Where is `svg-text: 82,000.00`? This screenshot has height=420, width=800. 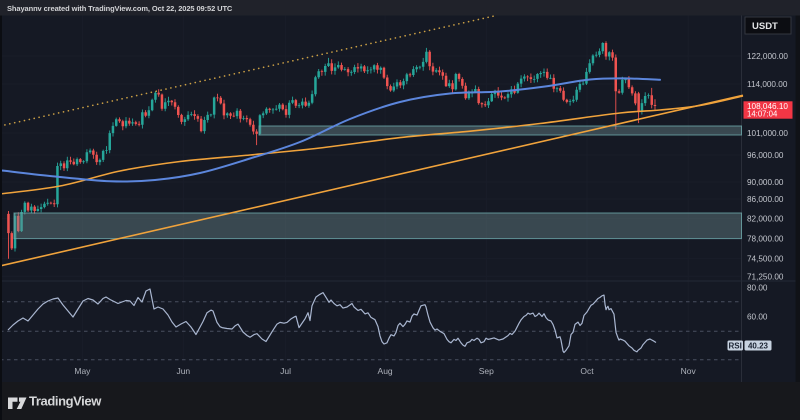 svg-text: 82,000.00 is located at coordinates (765, 219).